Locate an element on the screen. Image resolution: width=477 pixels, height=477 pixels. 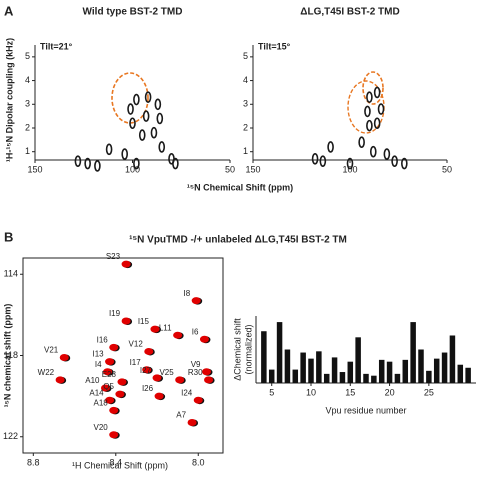
annotation: Tilt=21° is located at coordinates (56, 46).